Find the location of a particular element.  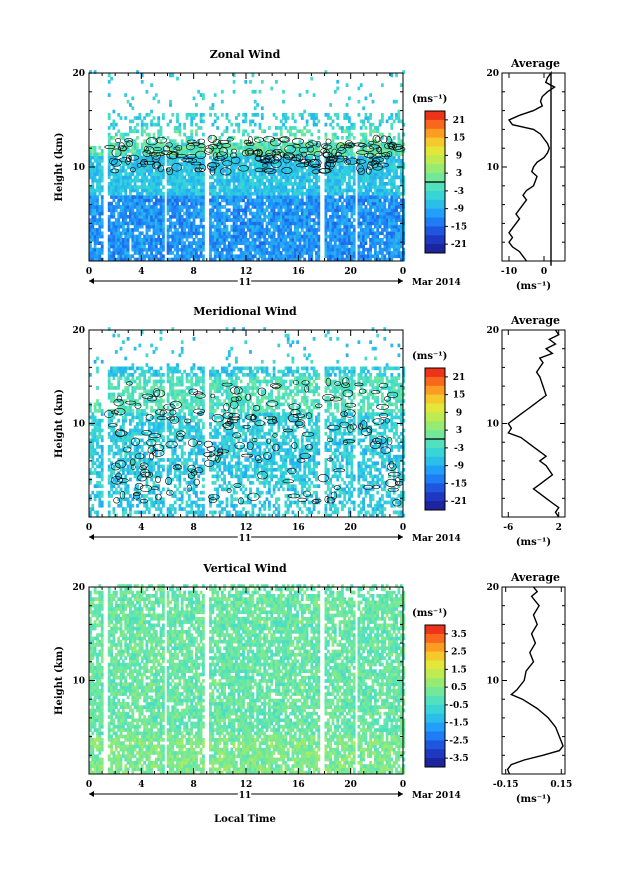

x-tick-label: 4 is located at coordinates (141, 272).